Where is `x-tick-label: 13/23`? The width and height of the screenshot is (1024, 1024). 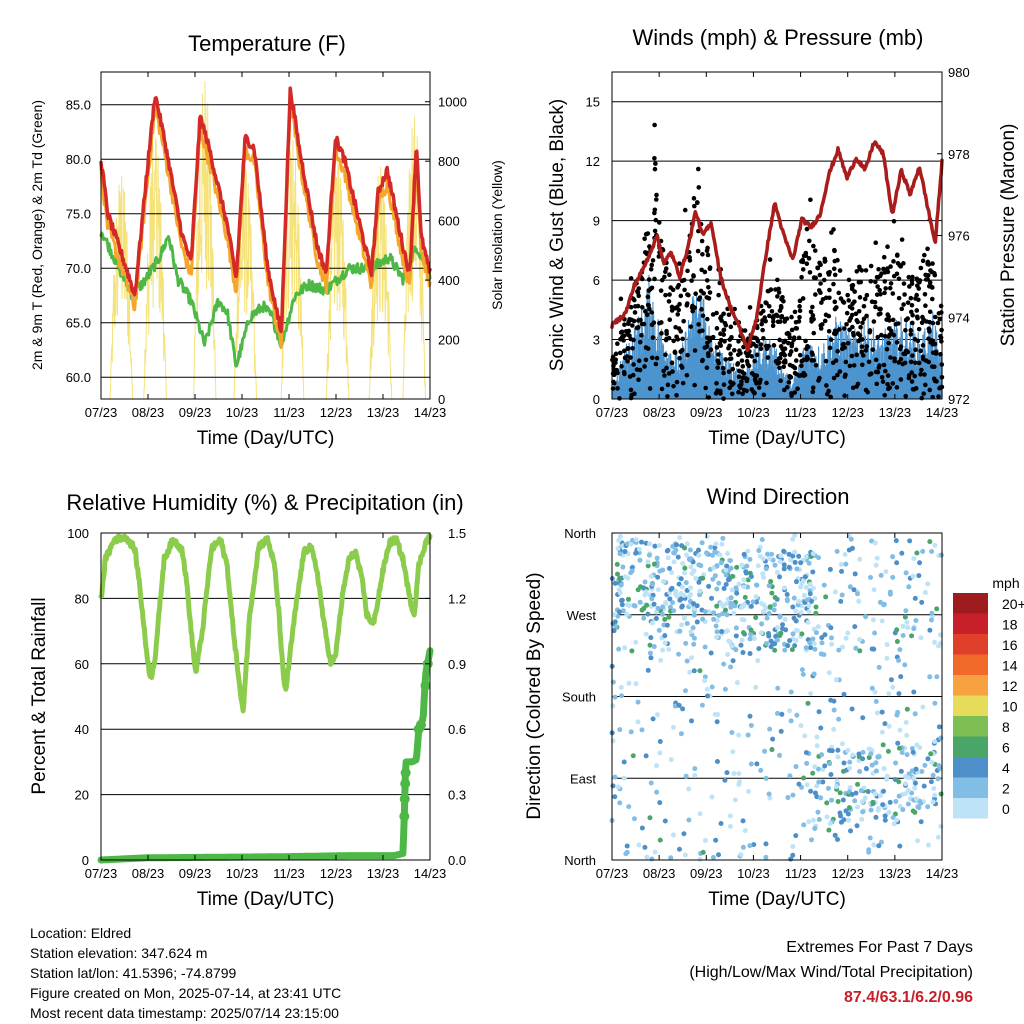 x-tick-label: 13/23 is located at coordinates (383, 873).